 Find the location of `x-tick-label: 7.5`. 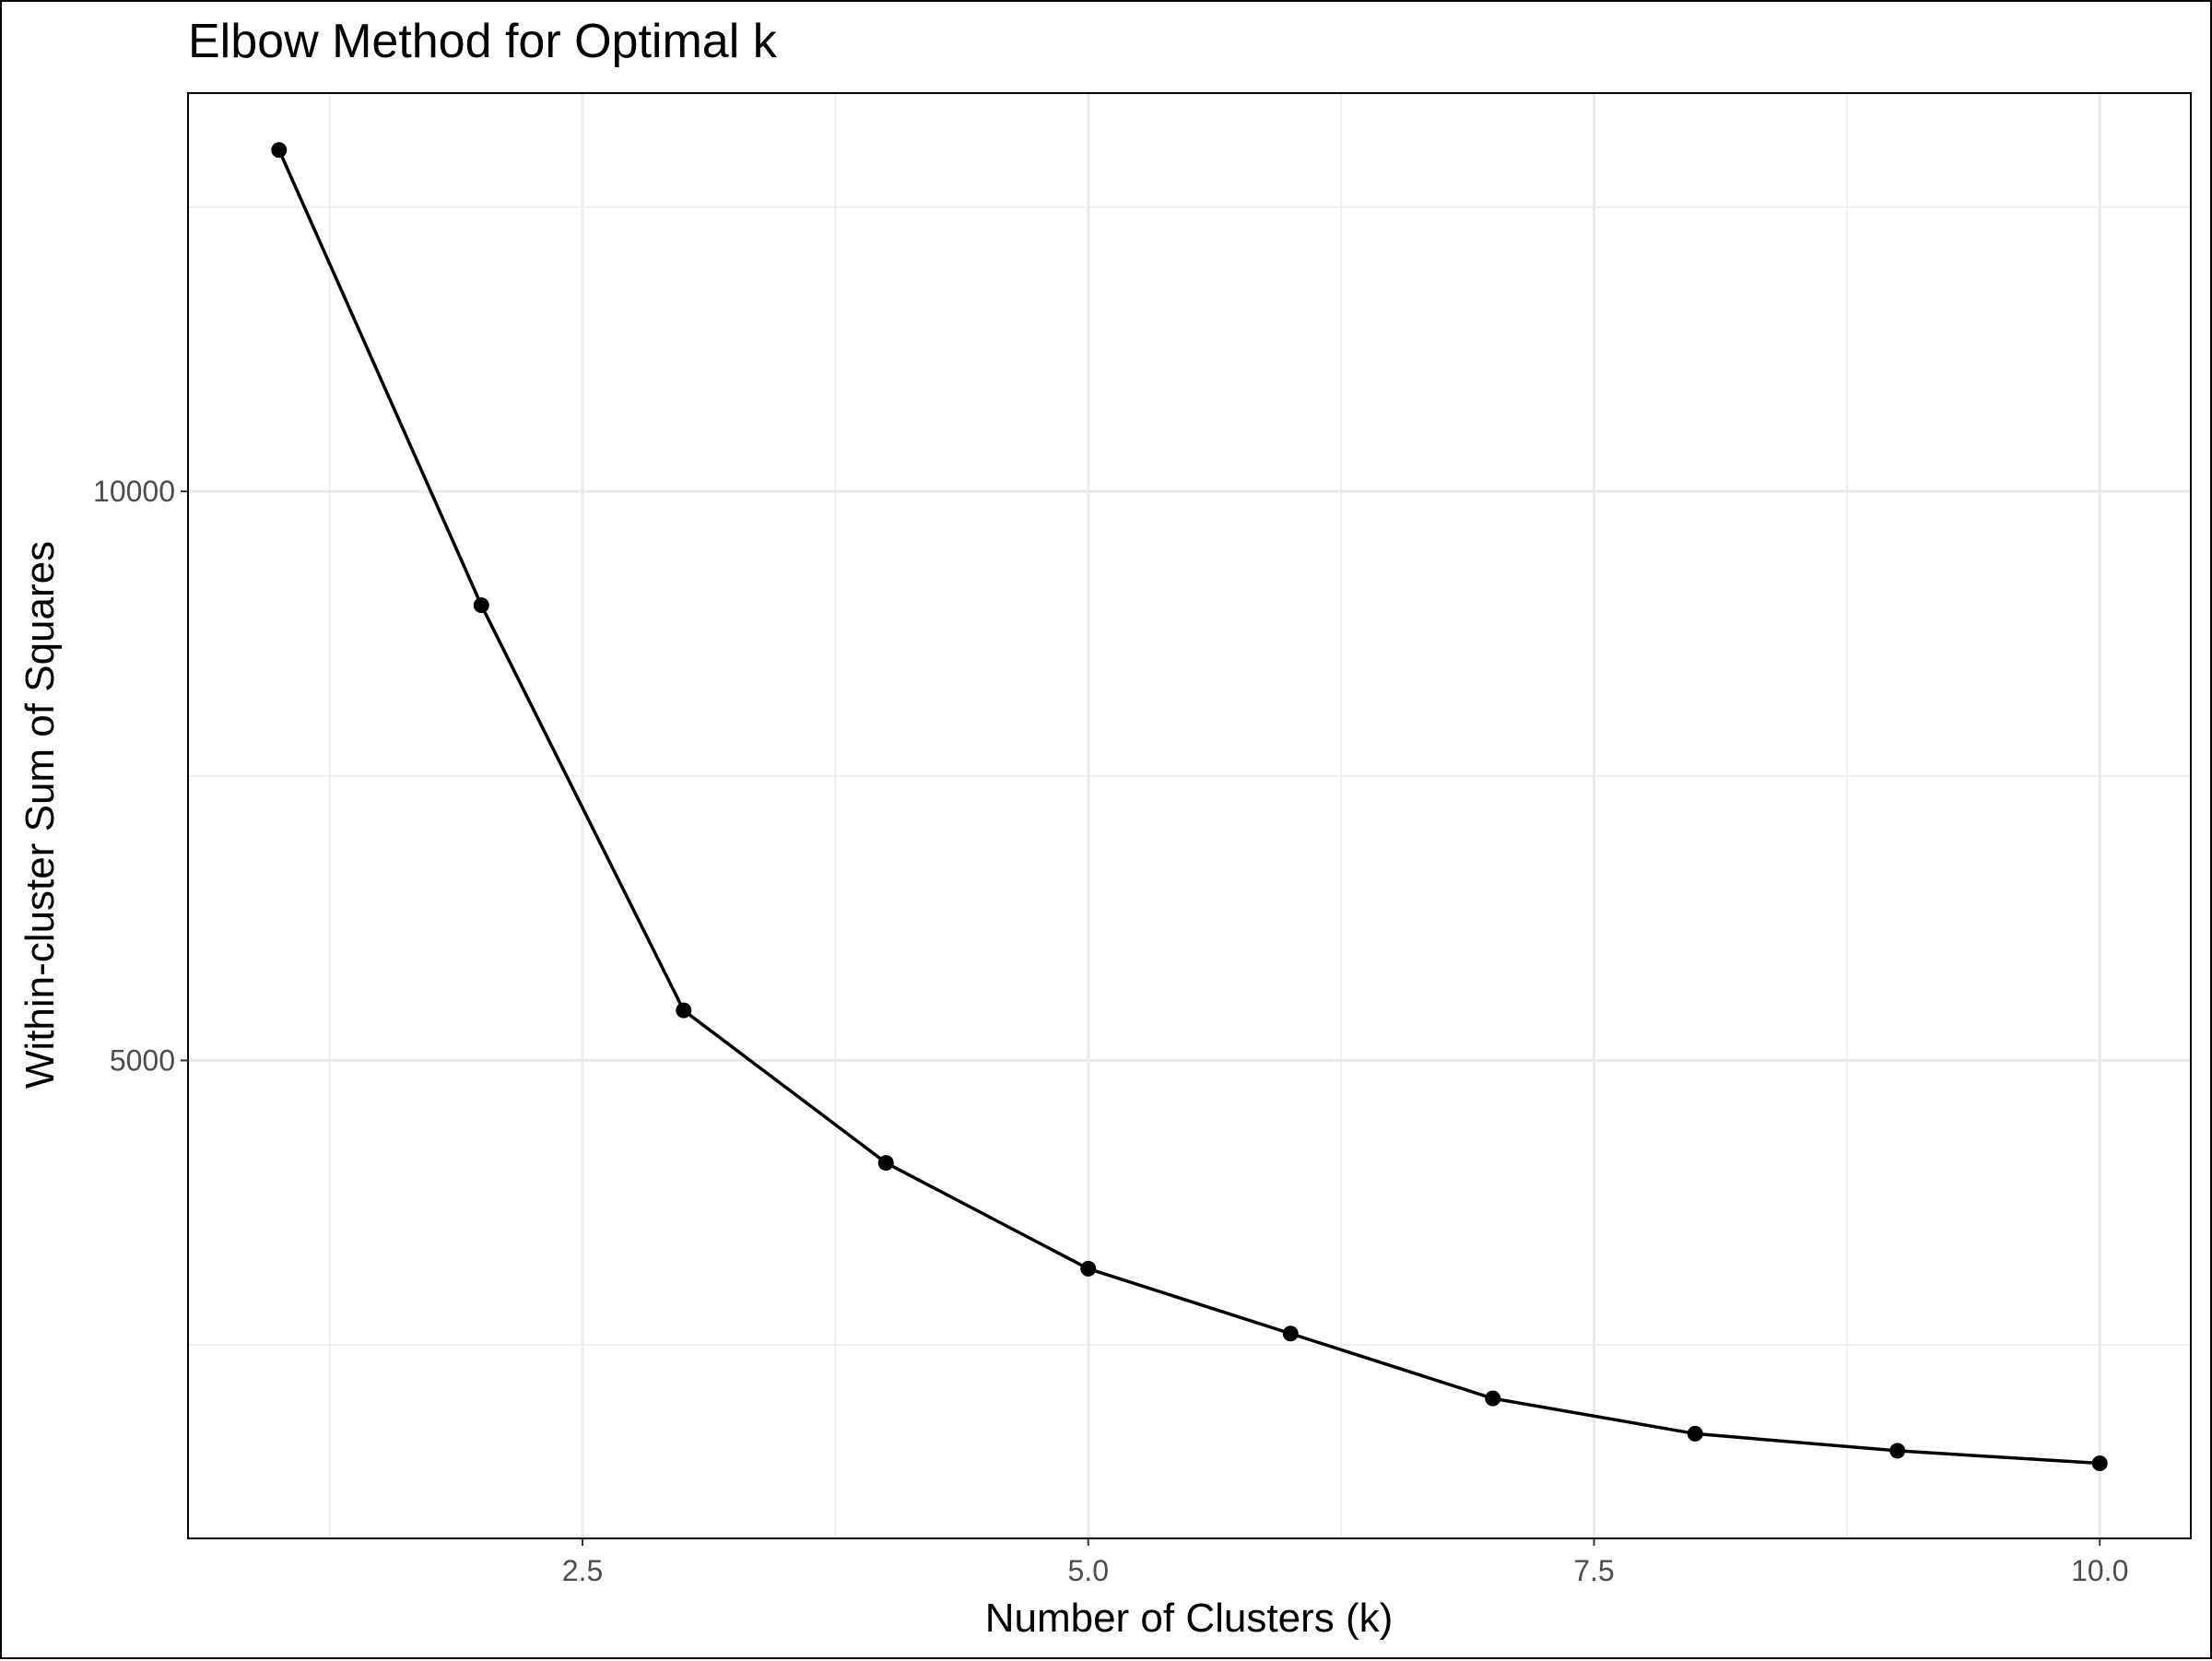

x-tick-label: 7.5 is located at coordinates (1593, 1570).